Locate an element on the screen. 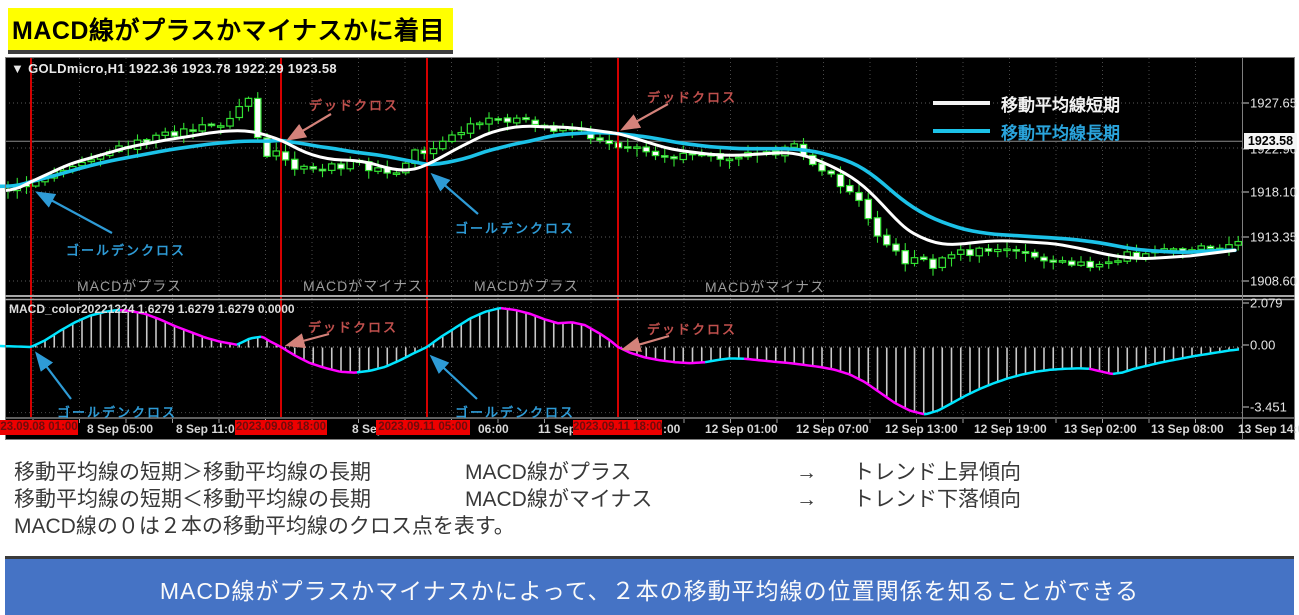 Image resolution: width=1299 pixels, height=615 pixels. summary-row-1: 移動平均線の短期＞移動平均線の長期 MACD線がプラス → トレンド上昇傾向 is located at coordinates (517, 472).